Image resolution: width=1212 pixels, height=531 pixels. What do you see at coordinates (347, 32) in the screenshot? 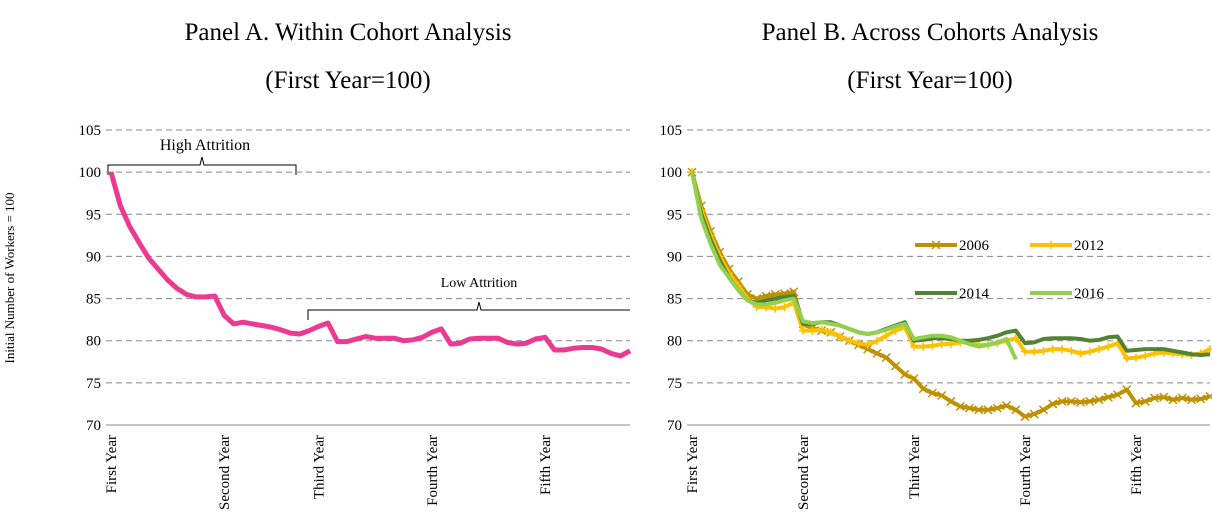
I see `chart-title: Panel A. Within Cohort Analysis` at bounding box center [347, 32].